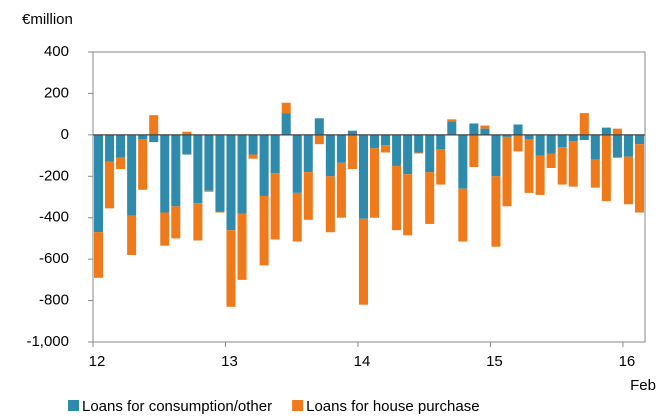  What do you see at coordinates (54, 258) in the screenshot?
I see `y-tick-label: -600` at bounding box center [54, 258].